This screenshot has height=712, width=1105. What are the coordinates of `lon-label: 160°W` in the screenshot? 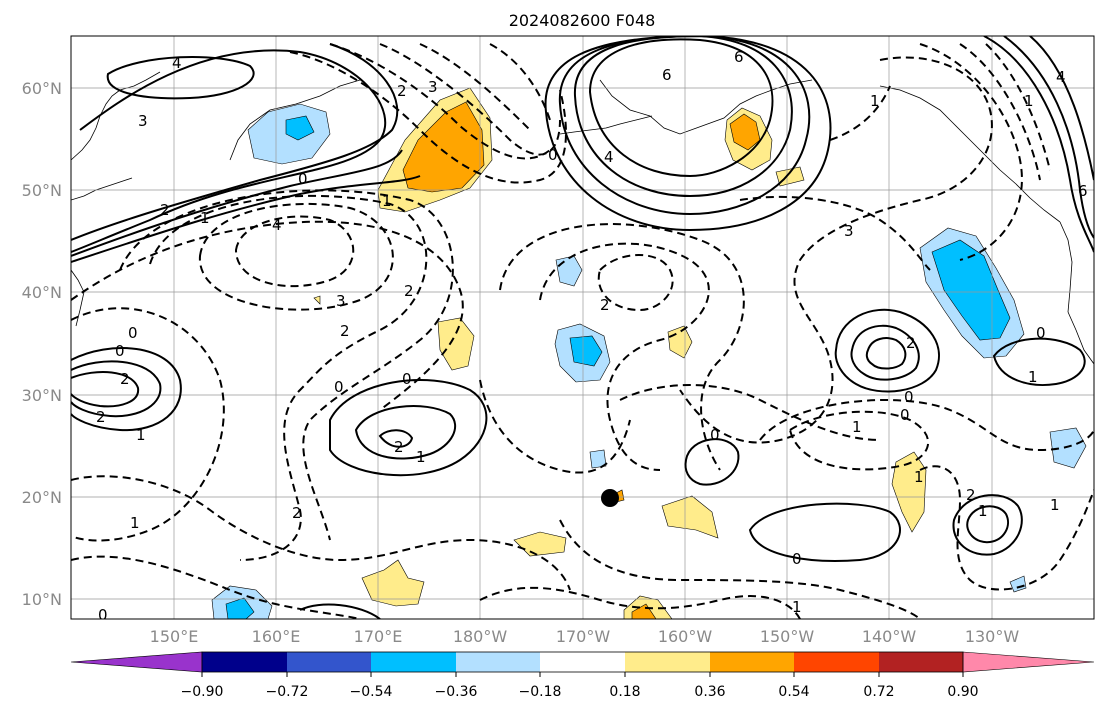 It's located at (685, 636).